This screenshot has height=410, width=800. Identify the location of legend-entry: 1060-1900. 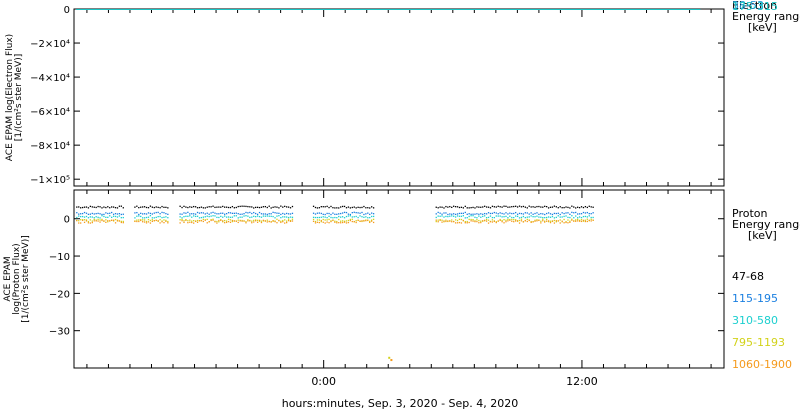
(762, 364).